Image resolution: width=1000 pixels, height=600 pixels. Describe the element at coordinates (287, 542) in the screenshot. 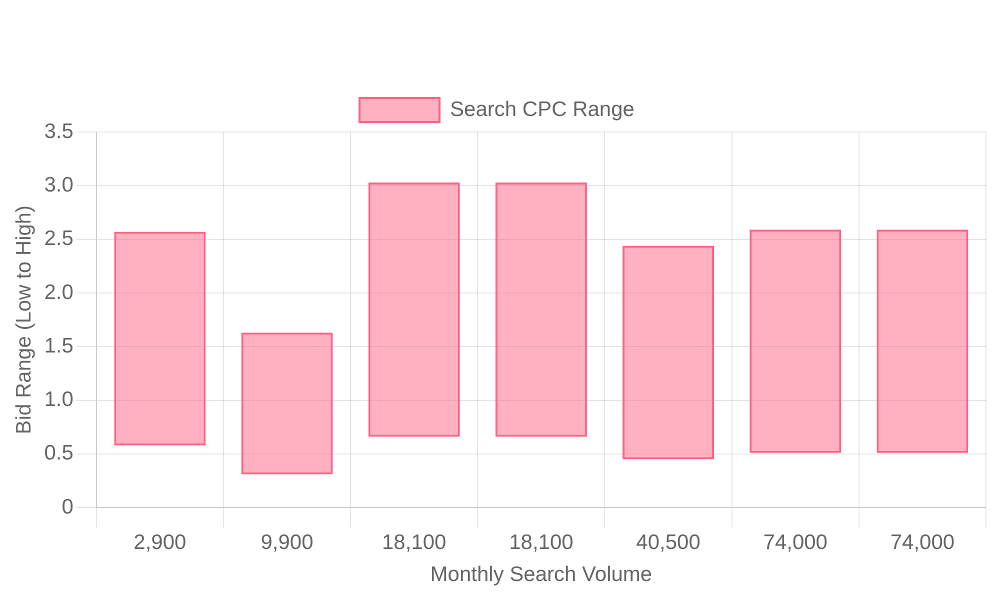

I see `x-tick-label: 9,900` at that location.